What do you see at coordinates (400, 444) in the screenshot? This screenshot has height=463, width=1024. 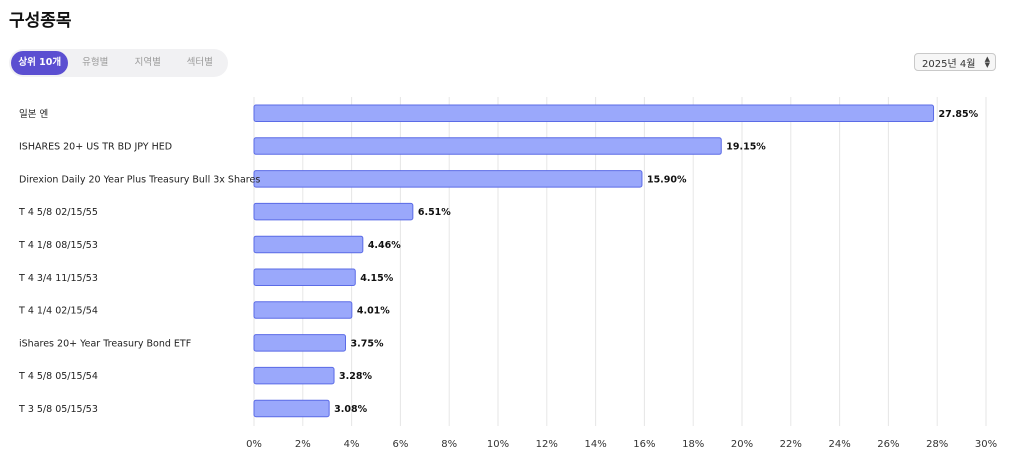 I see `x-tick-label: 6%` at bounding box center [400, 444].